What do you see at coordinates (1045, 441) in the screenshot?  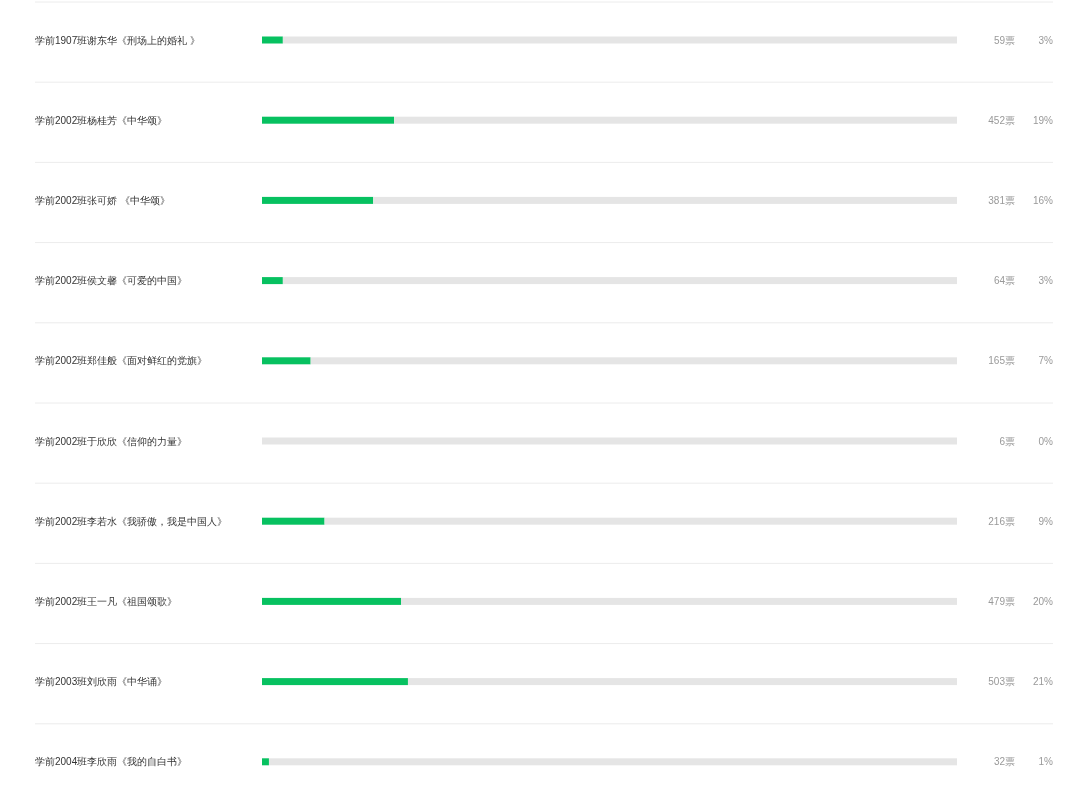 I see `value-label: 0%` at bounding box center [1045, 441].